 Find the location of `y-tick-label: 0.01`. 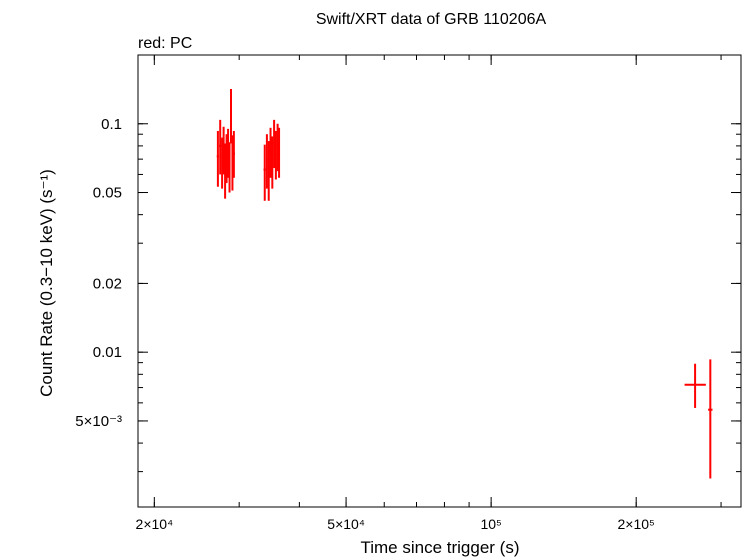

y-tick-label: 0.01 is located at coordinates (107, 352).